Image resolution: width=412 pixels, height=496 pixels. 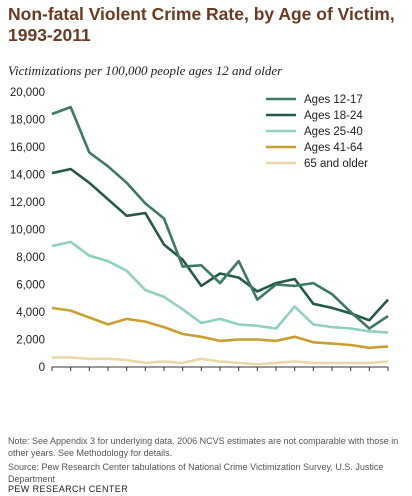 What do you see at coordinates (336, 164) in the screenshot?
I see `legend-label: 65 and older` at bounding box center [336, 164].